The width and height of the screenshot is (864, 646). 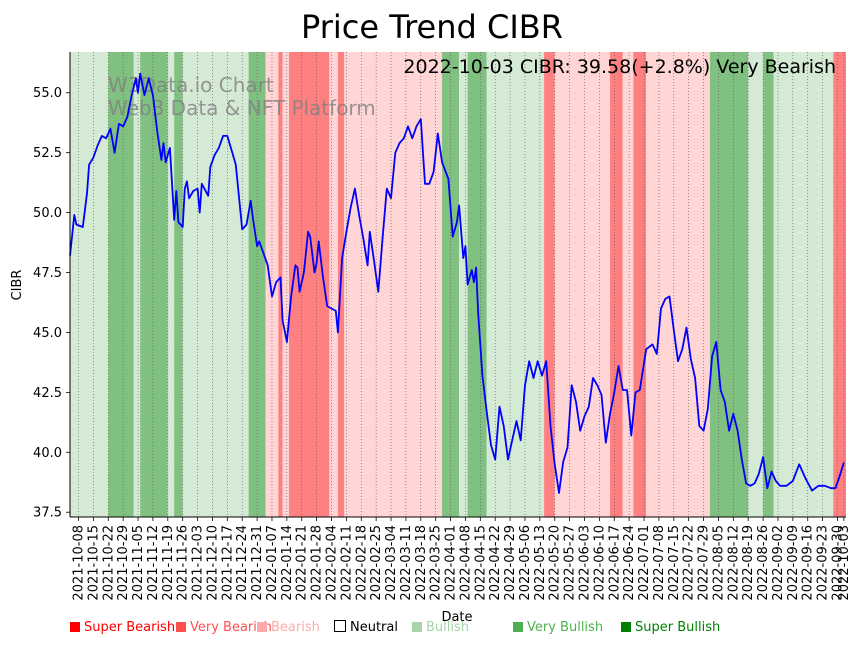 What do you see at coordinates (346, 563) in the screenshot?
I see `x-tick-label: 2022-02-11` at bounding box center [346, 563].